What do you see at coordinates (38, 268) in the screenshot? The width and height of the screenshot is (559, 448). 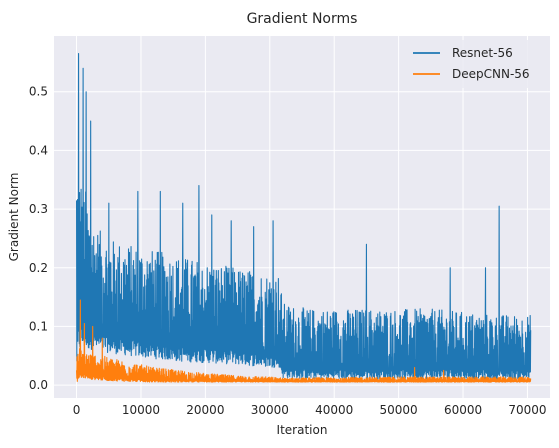 I see `y-tick-label: 0.2` at bounding box center [38, 268].